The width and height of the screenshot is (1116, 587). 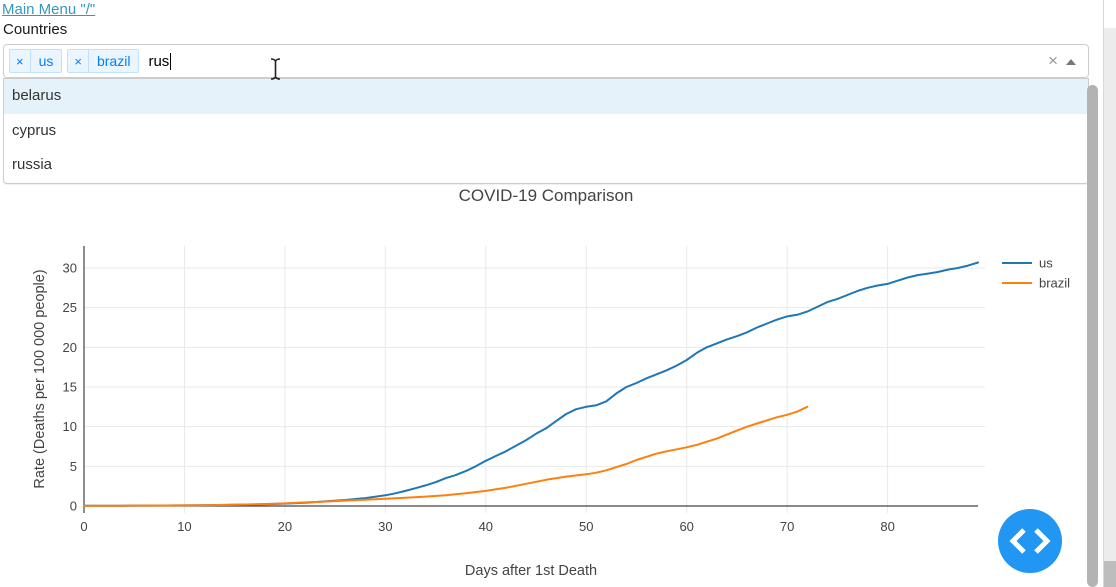 What do you see at coordinates (531, 571) in the screenshot?
I see `x-axis-title: Days after 1st Death` at bounding box center [531, 571].